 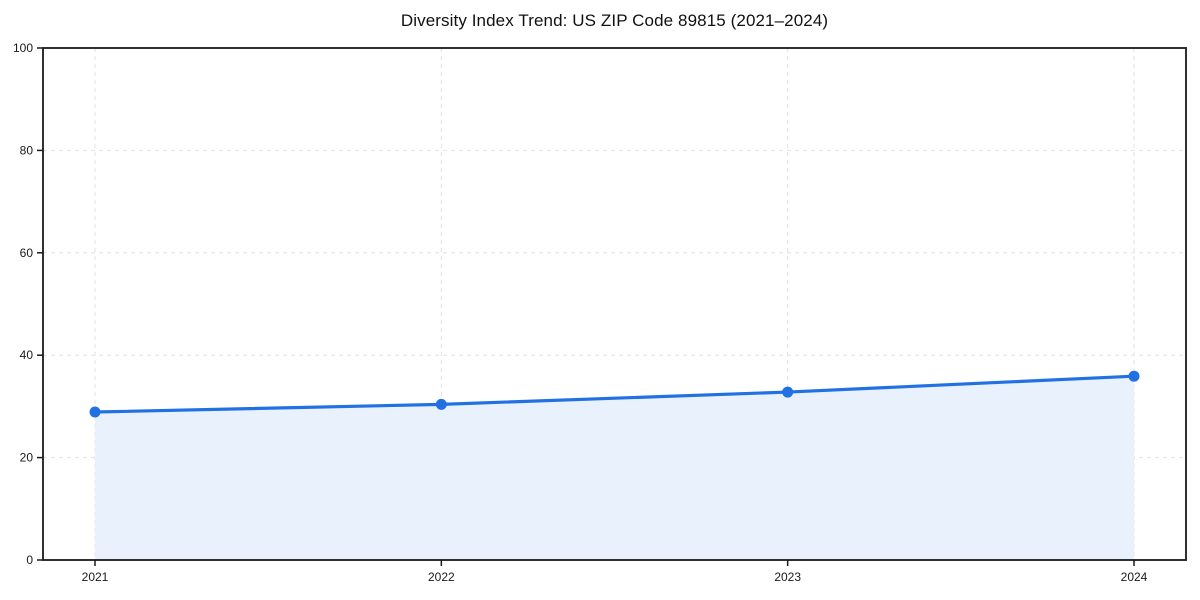 What do you see at coordinates (27, 355) in the screenshot?
I see `y-tick-label: 40` at bounding box center [27, 355].